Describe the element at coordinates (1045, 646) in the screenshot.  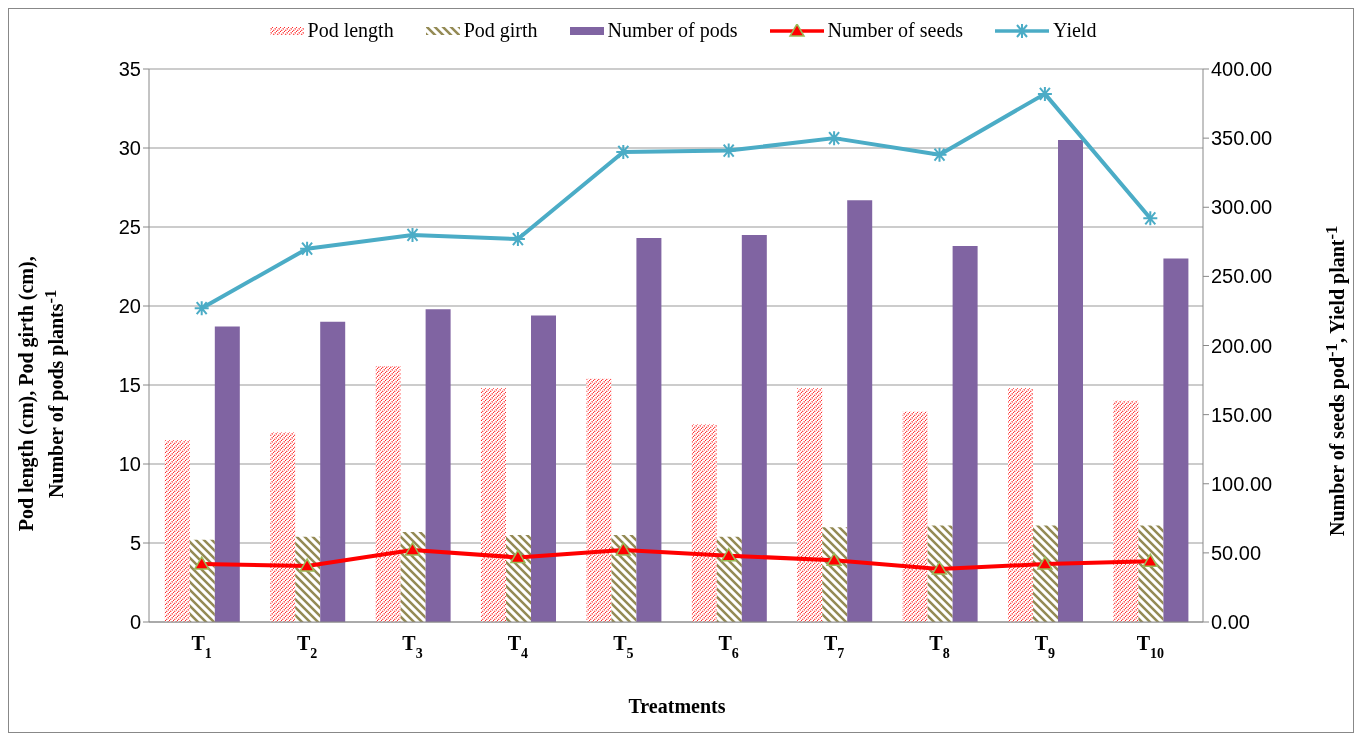
I see `x-tick-label: T$_{9}$` at that location.